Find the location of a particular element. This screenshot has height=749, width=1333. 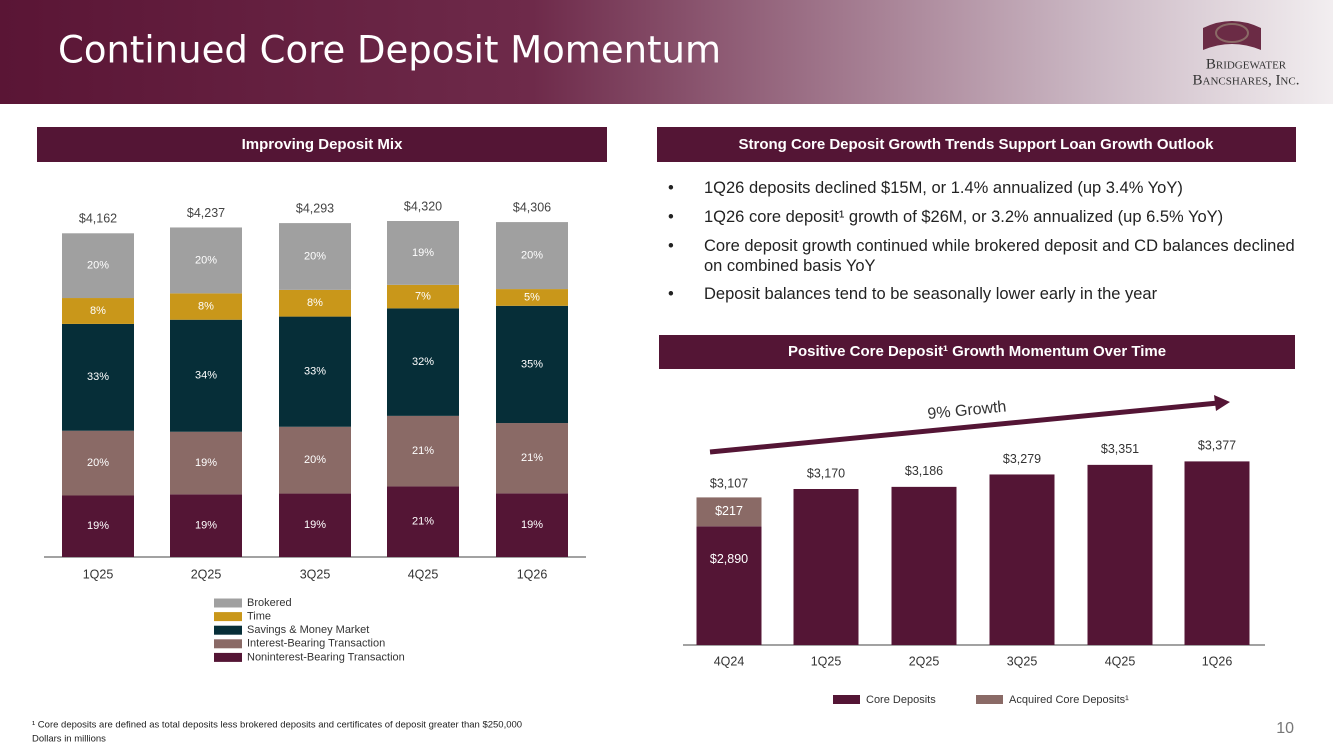

footnote: Dollars in millions is located at coordinates (69, 739).